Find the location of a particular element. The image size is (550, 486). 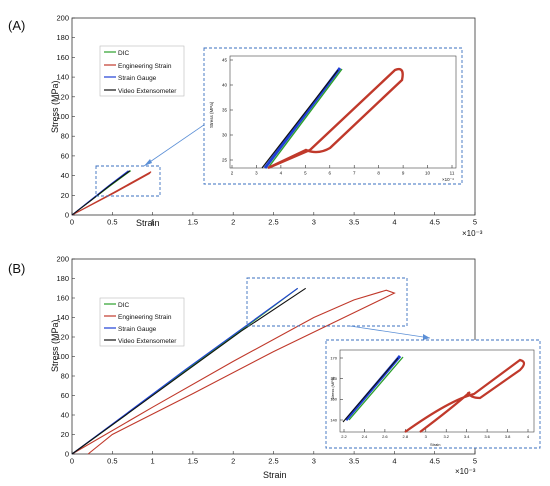

panel-b-y-tick-label: 0 is located at coordinates (67, 454).